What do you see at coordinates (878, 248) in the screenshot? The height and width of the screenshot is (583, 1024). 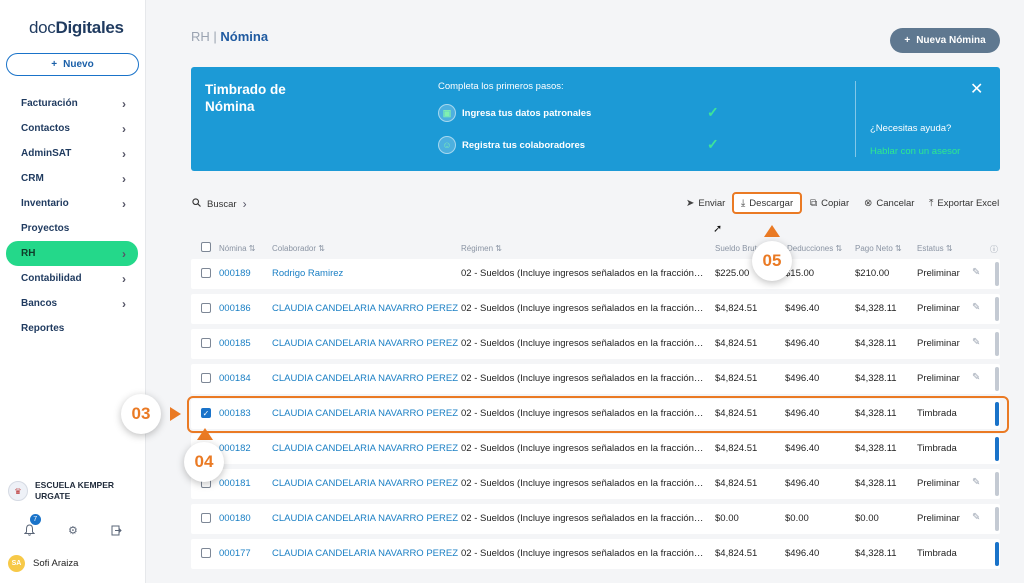 I see `col-pago-neto: Pago Neto ⇅` at bounding box center [878, 248].